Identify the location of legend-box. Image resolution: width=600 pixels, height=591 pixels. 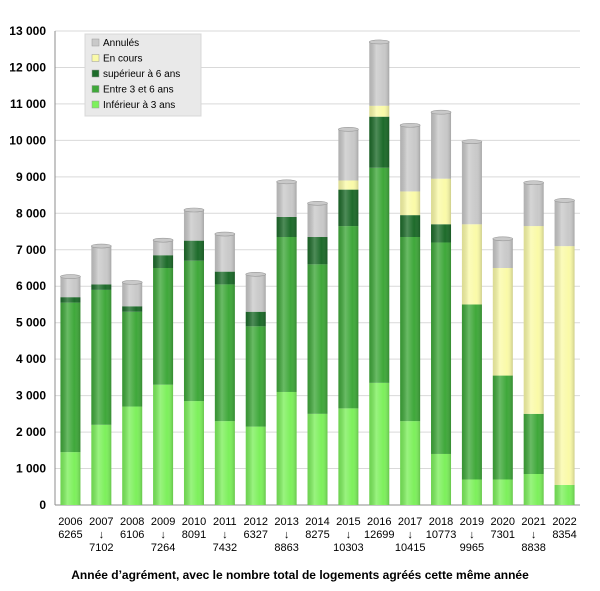
(143, 75).